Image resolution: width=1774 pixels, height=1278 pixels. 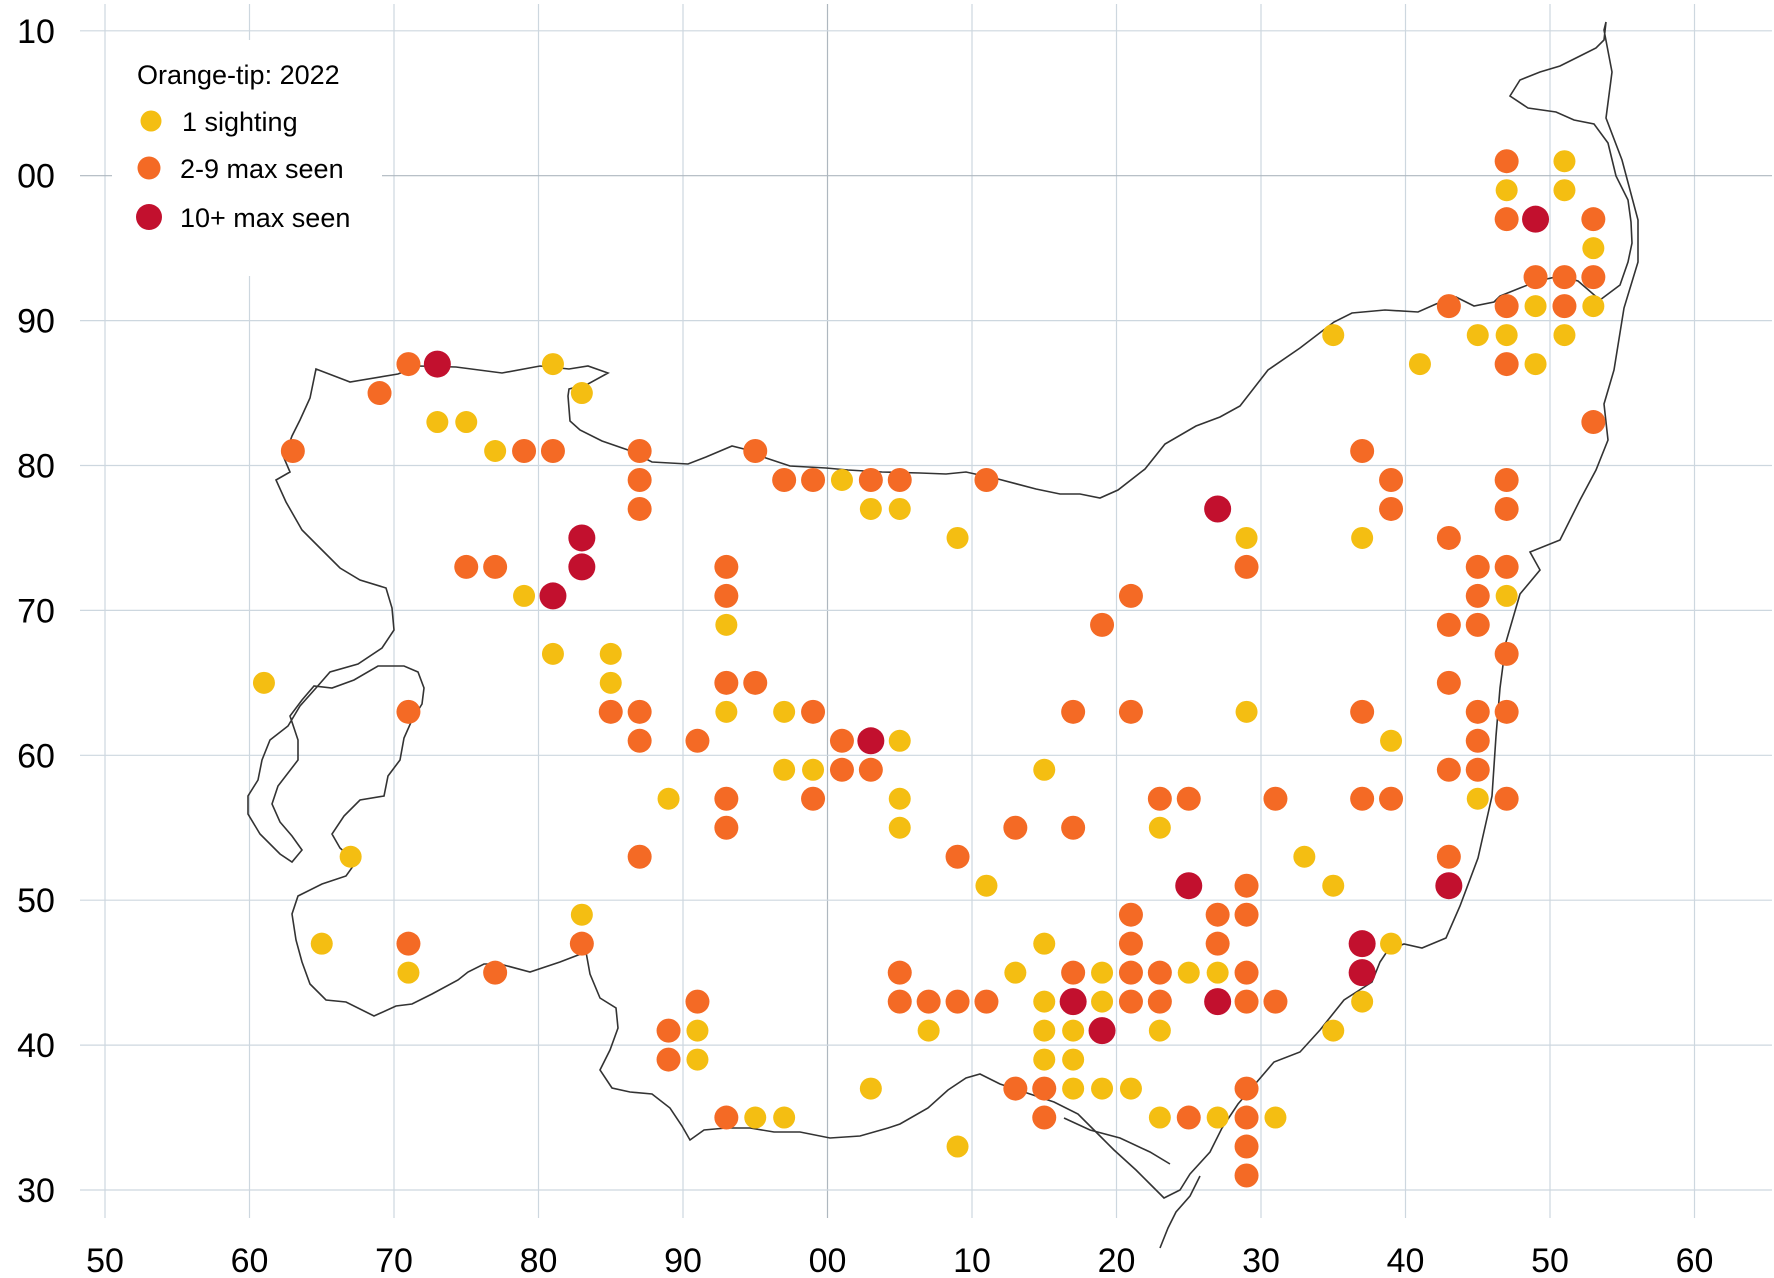 I want to click on legend-title: Orange-tip: 2022, so click(x=238, y=75).